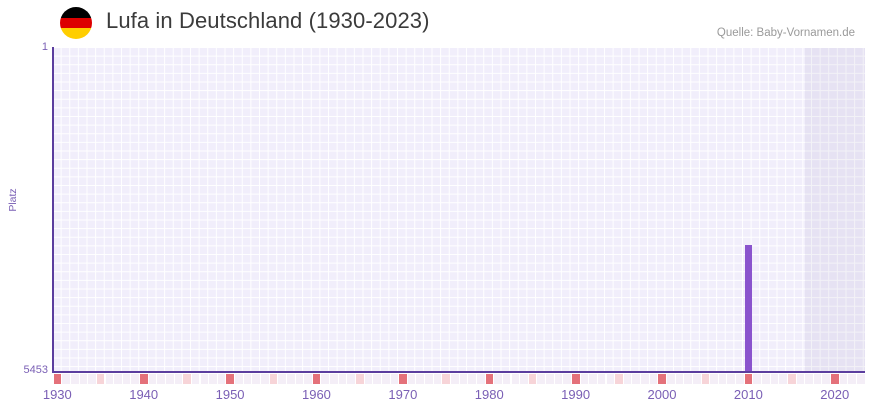 The image size is (873, 412). I want to click on x-tickmark-1999, so click(653, 379).